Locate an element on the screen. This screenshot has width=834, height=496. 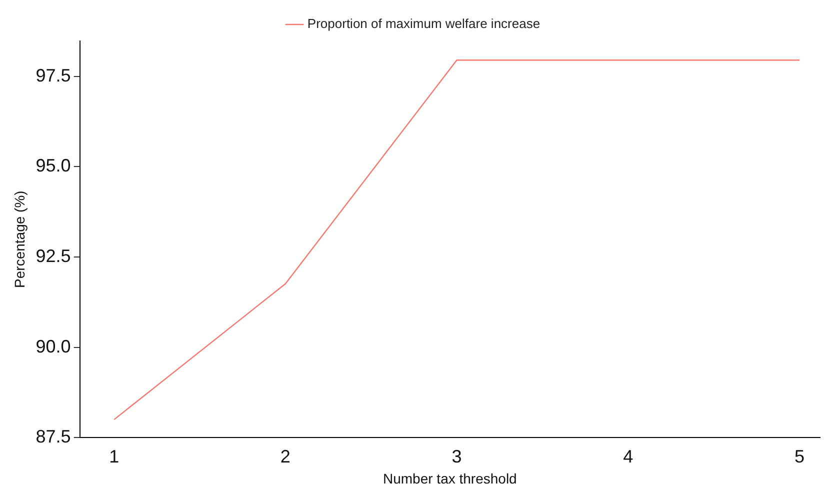
x-tick-label: 5 is located at coordinates (799, 456).